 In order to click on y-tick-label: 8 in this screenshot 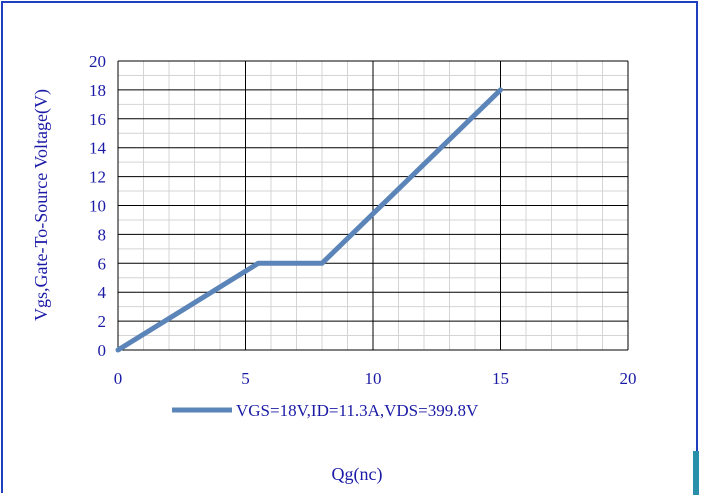, I will do `click(102, 234)`.